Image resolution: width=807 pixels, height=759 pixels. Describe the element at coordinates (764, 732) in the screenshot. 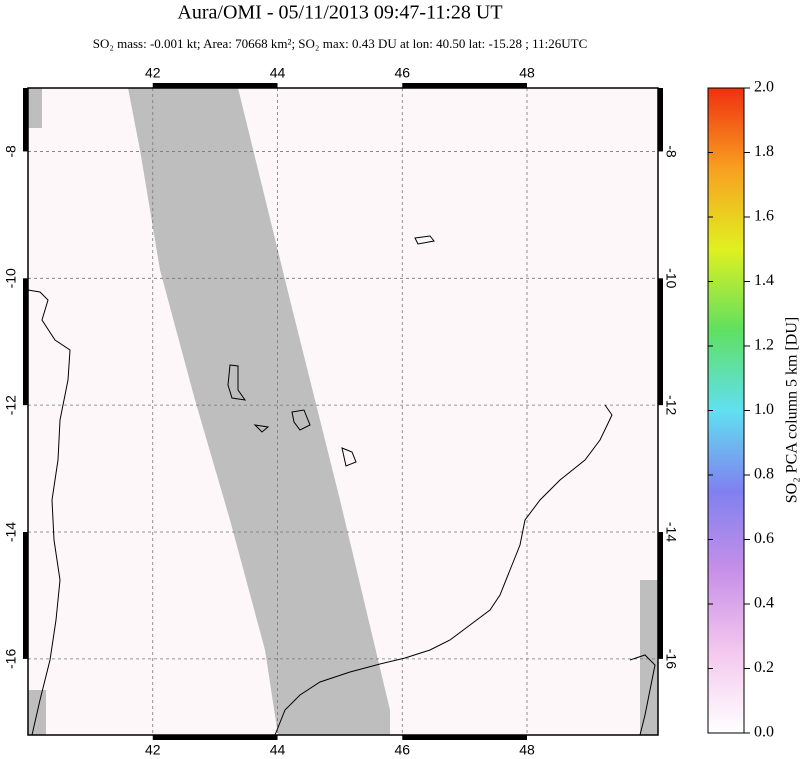

I see `colorbar-tick-label: 0.0` at that location.